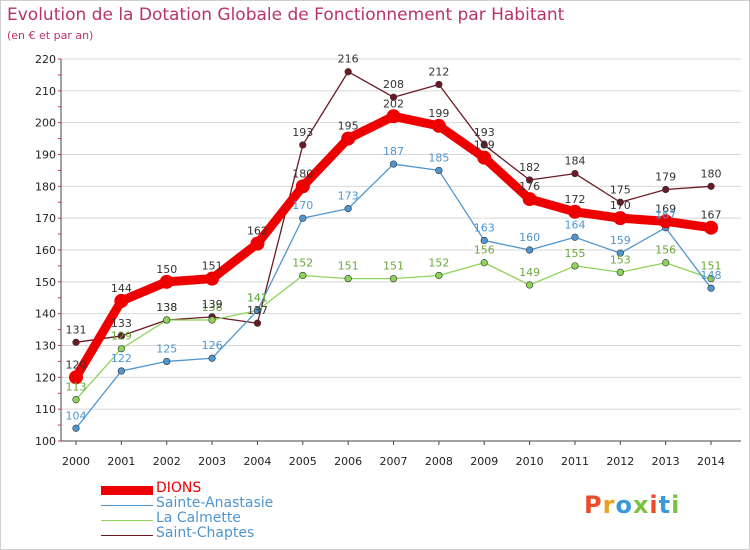  I want to click on data-label: 144, so click(121, 288).